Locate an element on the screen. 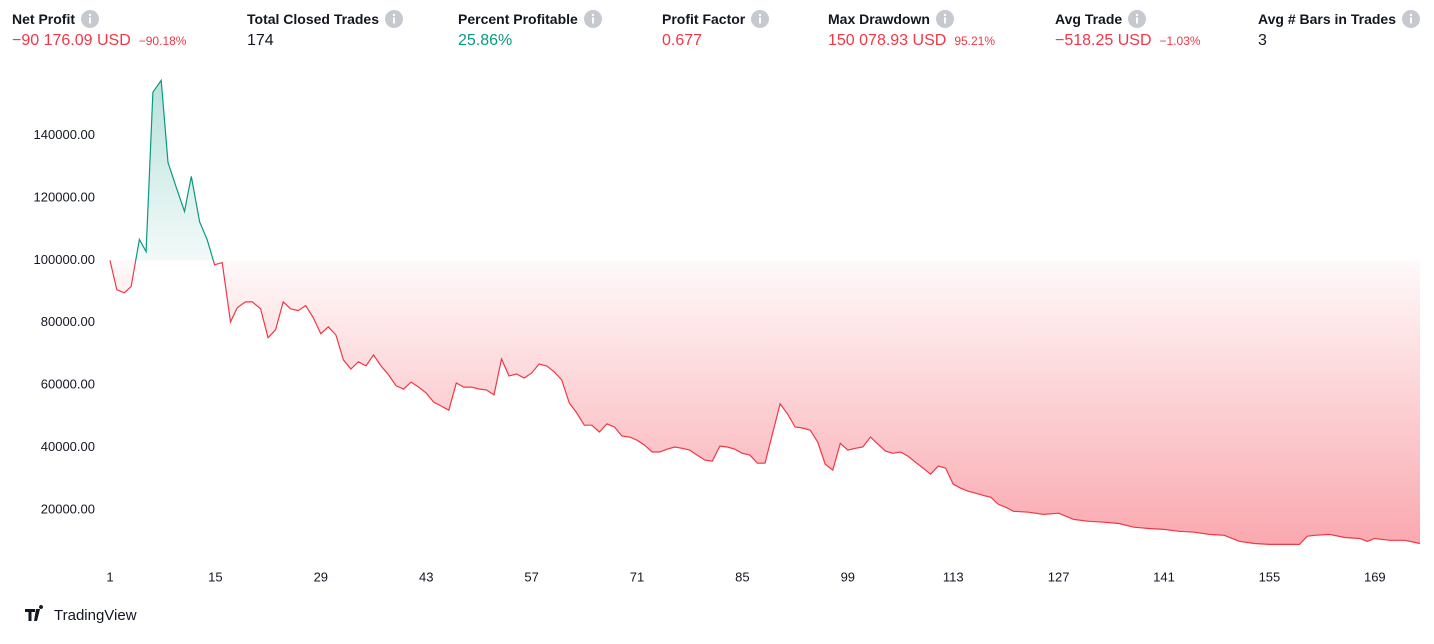 Image resolution: width=1434 pixels, height=644 pixels. stat-value-row: −518.25 USD −1.03% is located at coordinates (1128, 41).